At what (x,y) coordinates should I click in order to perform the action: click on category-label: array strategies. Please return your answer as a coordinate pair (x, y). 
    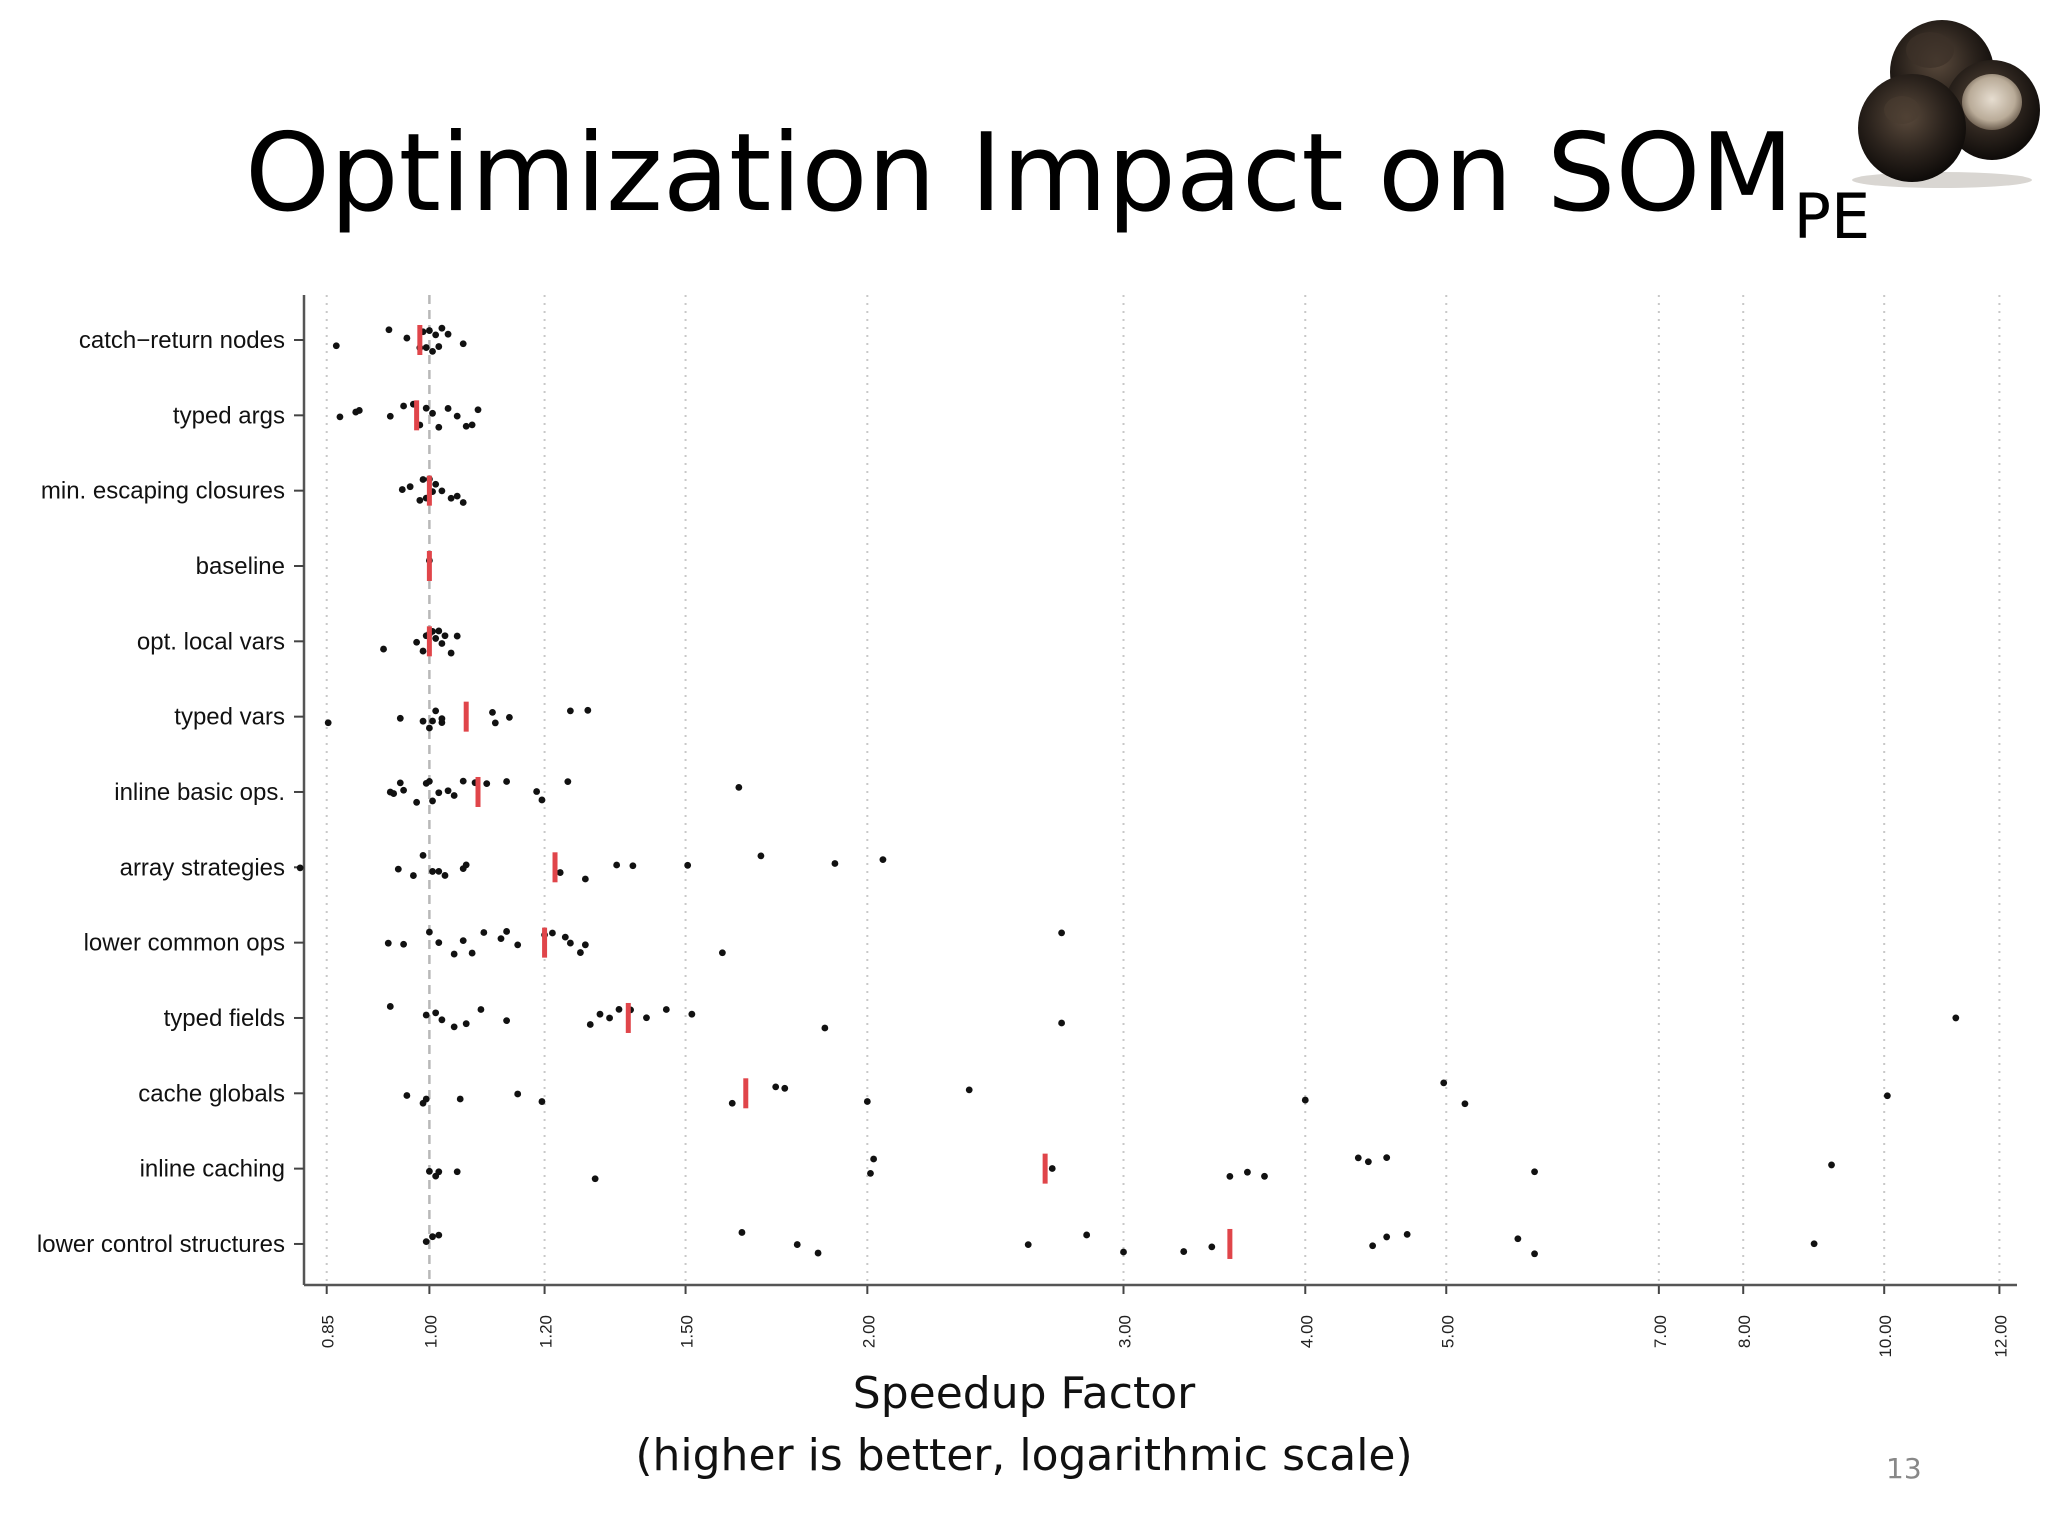
    Looking at the image, I should click on (202, 867).